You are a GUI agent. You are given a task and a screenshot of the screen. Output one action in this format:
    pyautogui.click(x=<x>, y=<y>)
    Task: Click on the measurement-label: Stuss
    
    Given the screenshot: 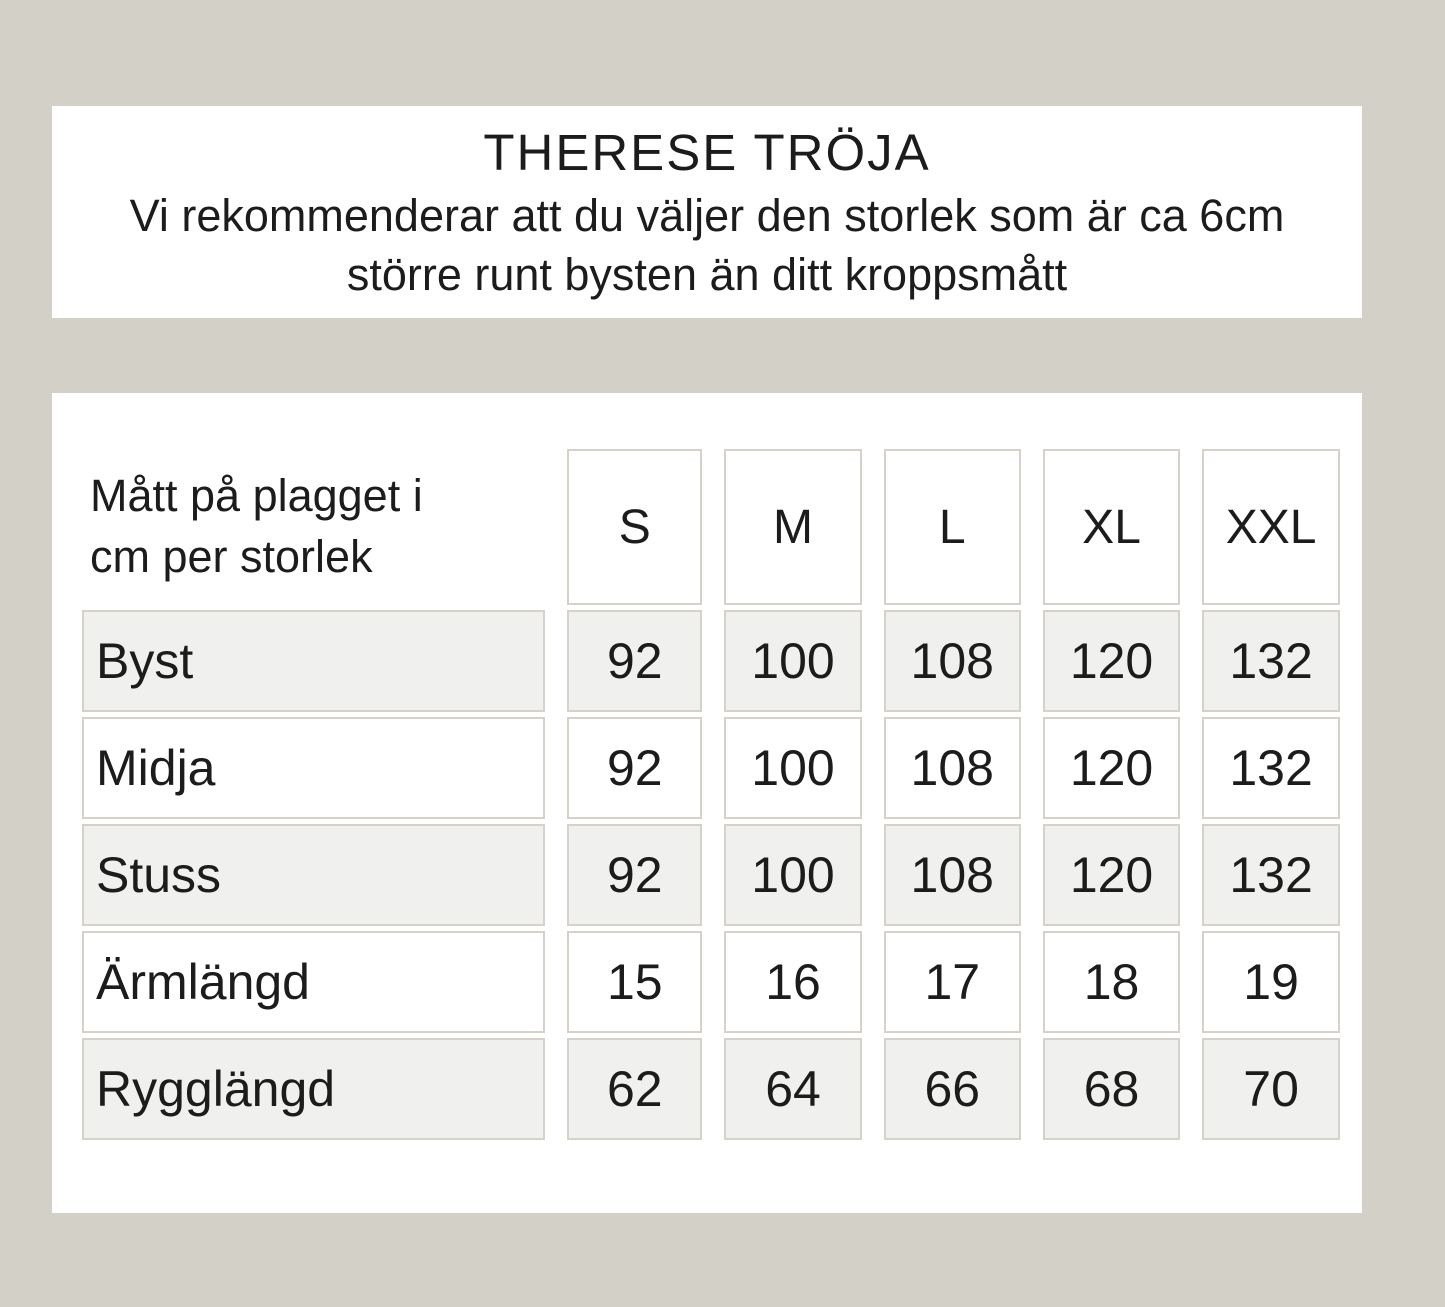 What is the action you would take?
    pyautogui.click(x=314, y=875)
    